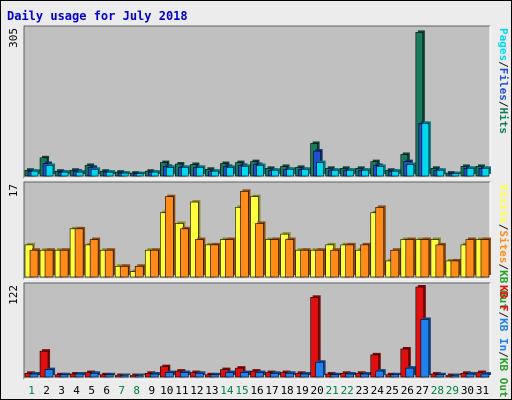 Image resolution: width=512 pixels, height=400 pixels. What do you see at coordinates (256, 390) in the screenshot?
I see `x-tick-label: 16` at bounding box center [256, 390].